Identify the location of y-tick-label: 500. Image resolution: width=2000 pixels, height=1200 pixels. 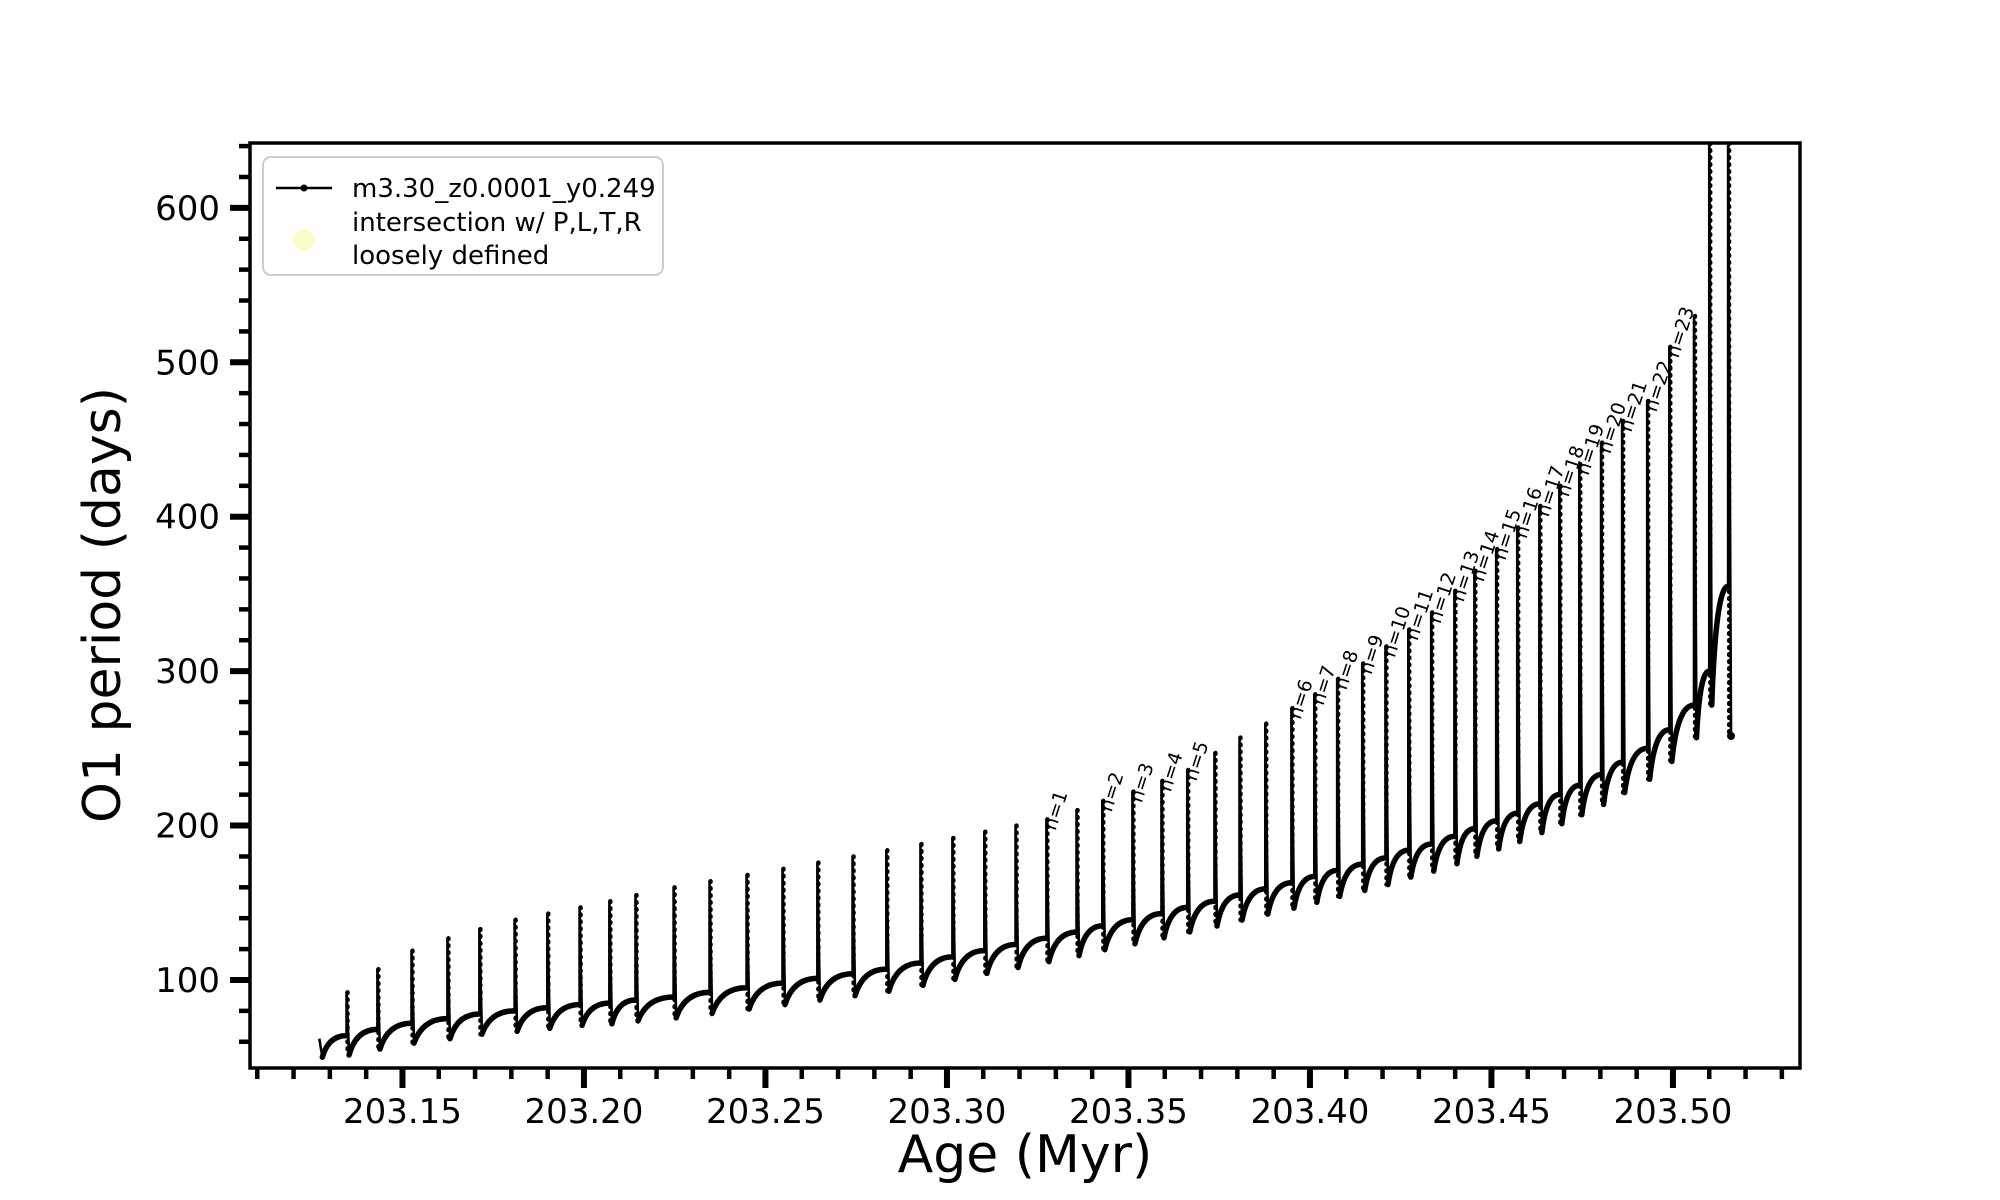
(187, 363).